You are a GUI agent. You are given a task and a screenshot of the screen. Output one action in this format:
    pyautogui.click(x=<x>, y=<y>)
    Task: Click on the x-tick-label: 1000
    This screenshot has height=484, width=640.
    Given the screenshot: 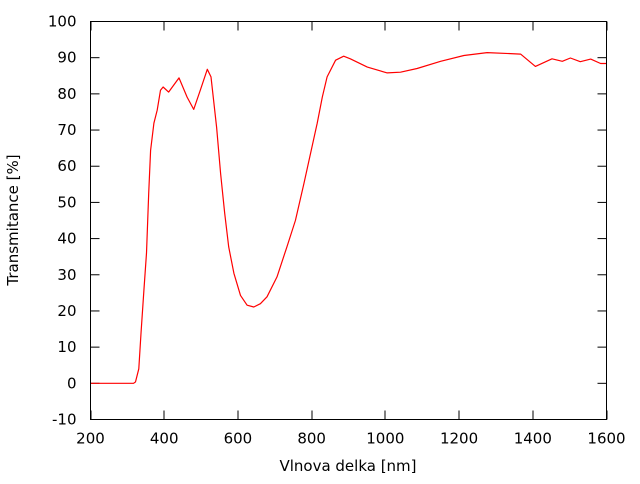 What is the action you would take?
    pyautogui.click(x=385, y=439)
    